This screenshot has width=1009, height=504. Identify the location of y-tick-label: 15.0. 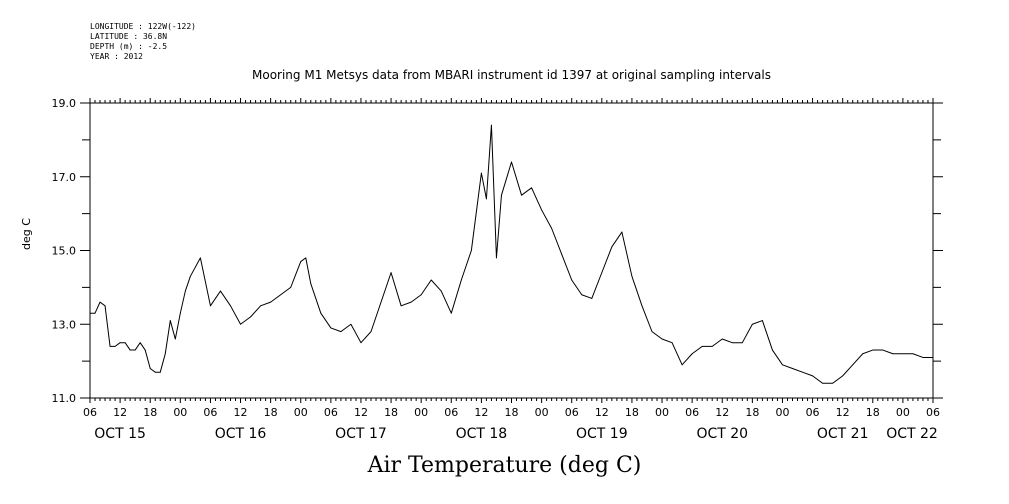
(64, 251).